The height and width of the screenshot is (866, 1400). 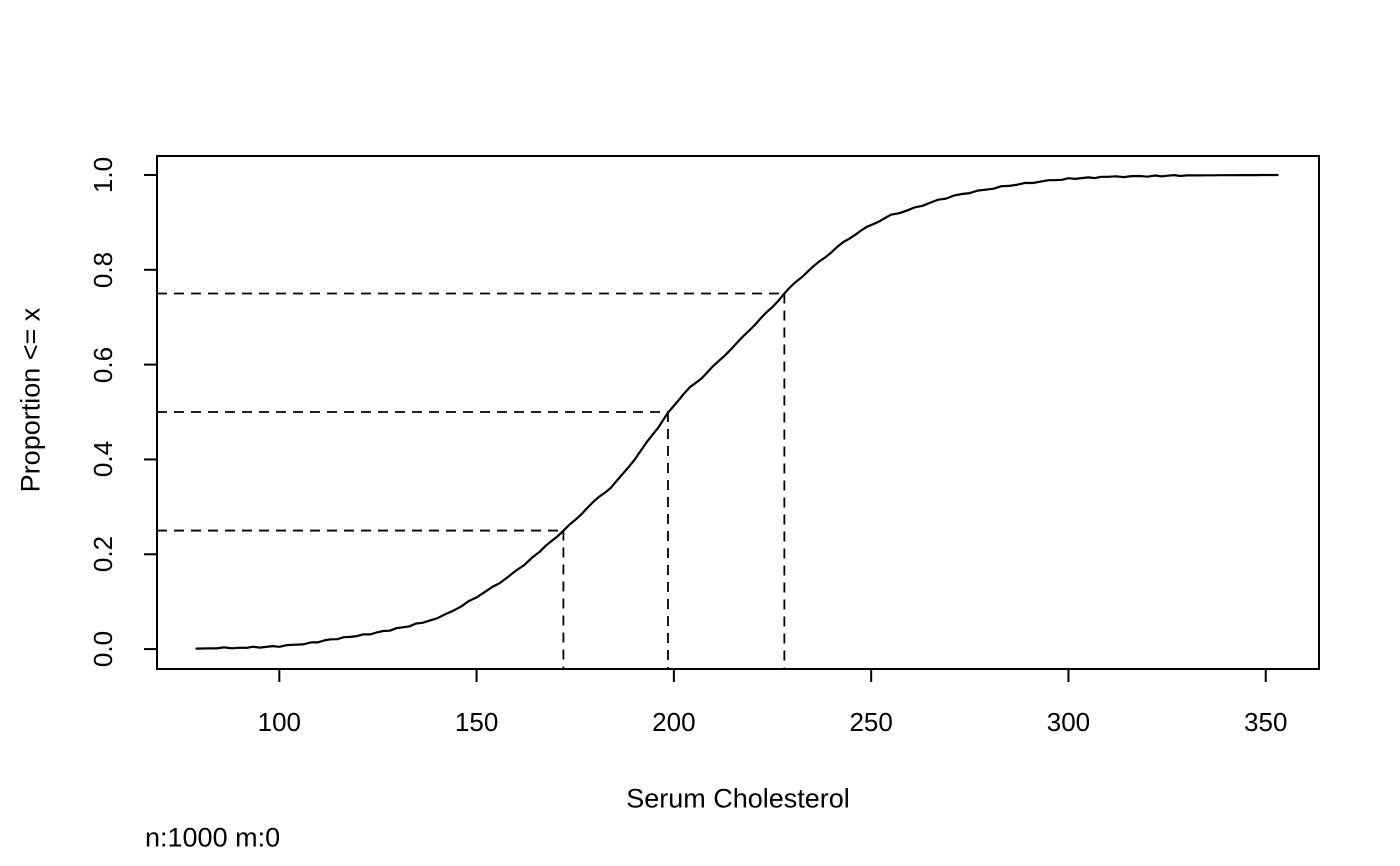 What do you see at coordinates (103, 269) in the screenshot?
I see `y-tick-label-0.8: 0.8` at bounding box center [103, 269].